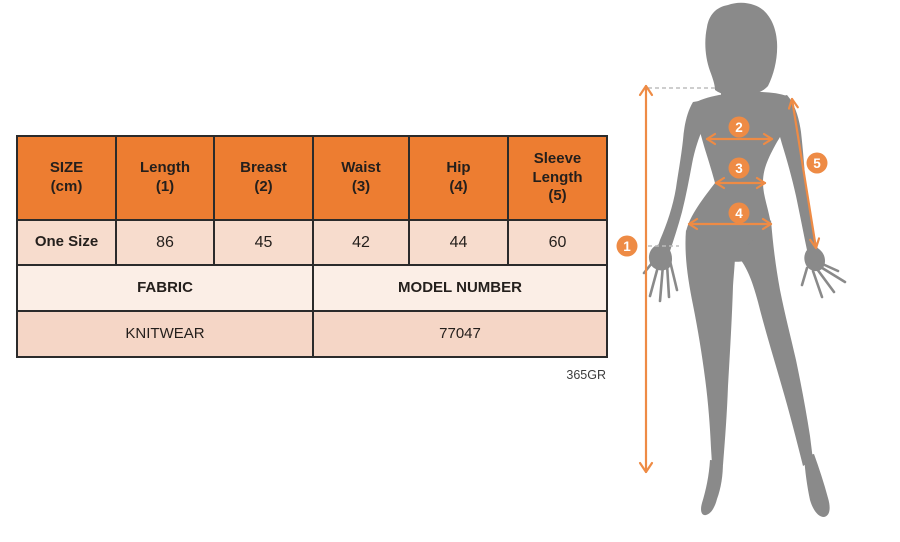 The height and width of the screenshot is (542, 900). What do you see at coordinates (165, 334) in the screenshot?
I see `fabric-value-cell: KNITWEAR` at bounding box center [165, 334].